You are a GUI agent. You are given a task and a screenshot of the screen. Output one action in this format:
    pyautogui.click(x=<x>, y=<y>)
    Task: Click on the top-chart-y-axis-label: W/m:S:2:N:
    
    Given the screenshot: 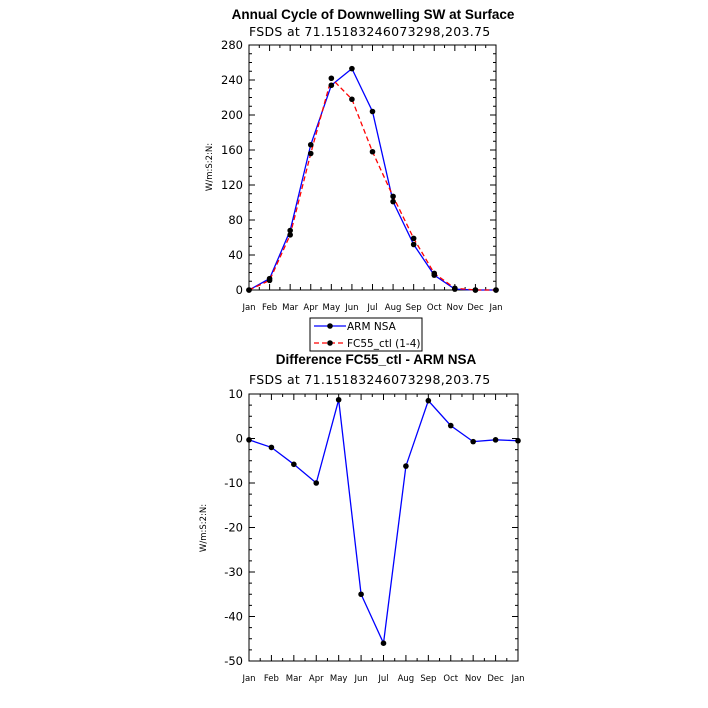 What is the action you would take?
    pyautogui.click(x=210, y=167)
    